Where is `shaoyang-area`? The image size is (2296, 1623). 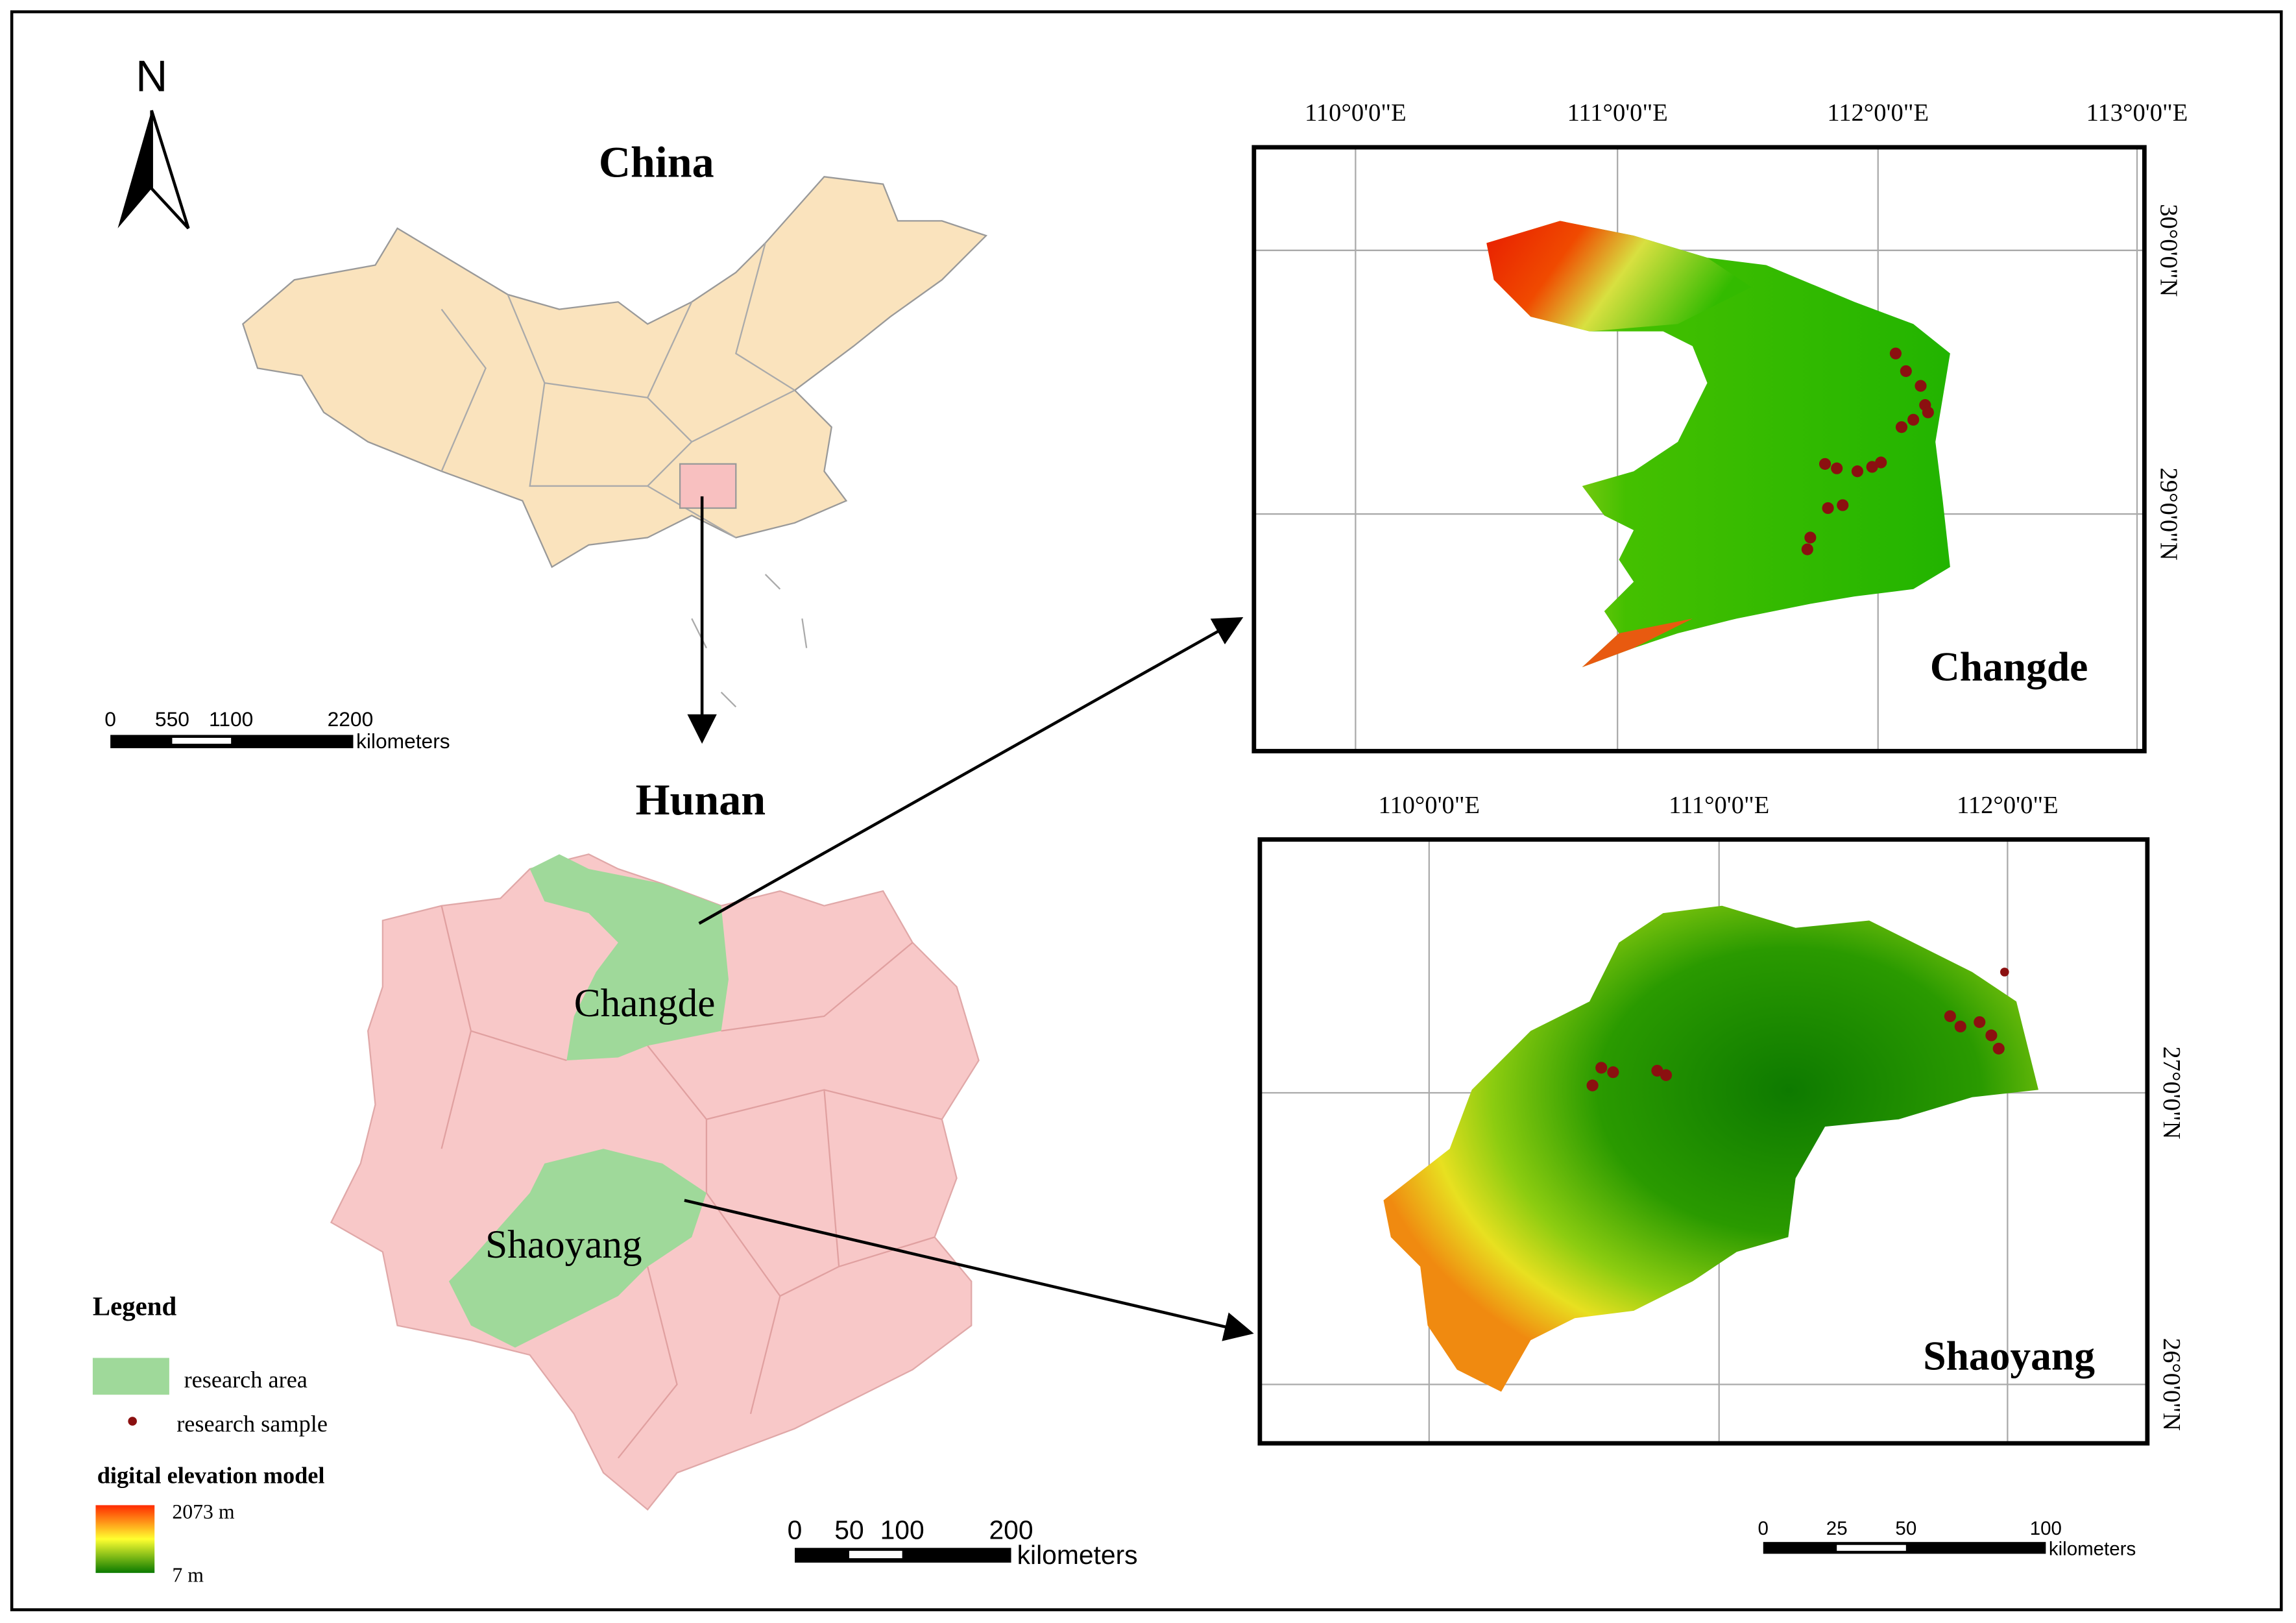 shaoyang-area is located at coordinates (577, 1248).